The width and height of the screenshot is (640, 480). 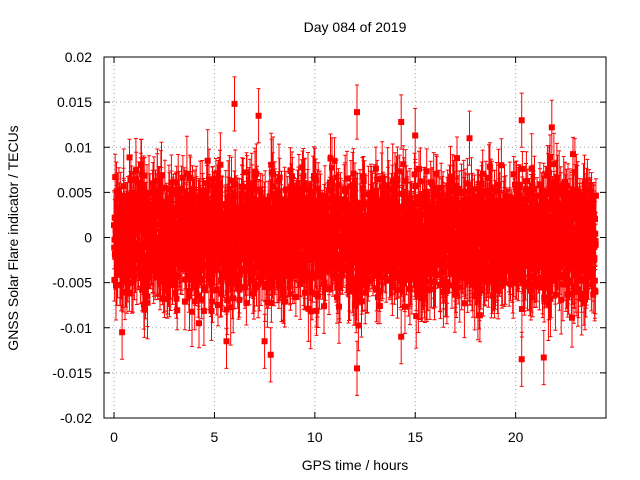 I want to click on x-tick-label: 15, so click(x=415, y=437).